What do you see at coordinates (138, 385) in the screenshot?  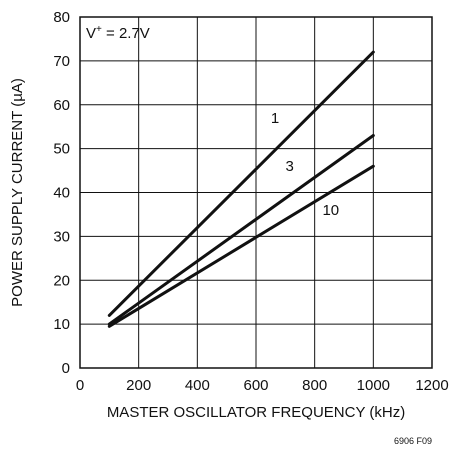 I see `x-tick-label-1: 200` at bounding box center [138, 385].